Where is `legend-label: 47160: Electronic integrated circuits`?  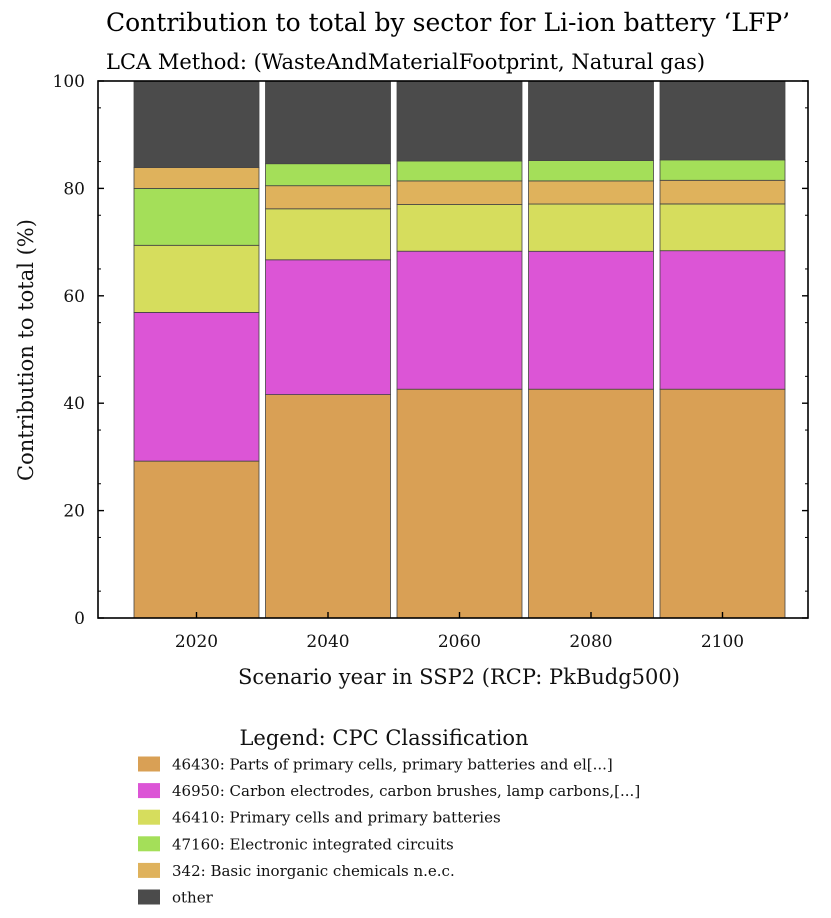 legend-label: 47160: Electronic integrated circuits is located at coordinates (313, 844).